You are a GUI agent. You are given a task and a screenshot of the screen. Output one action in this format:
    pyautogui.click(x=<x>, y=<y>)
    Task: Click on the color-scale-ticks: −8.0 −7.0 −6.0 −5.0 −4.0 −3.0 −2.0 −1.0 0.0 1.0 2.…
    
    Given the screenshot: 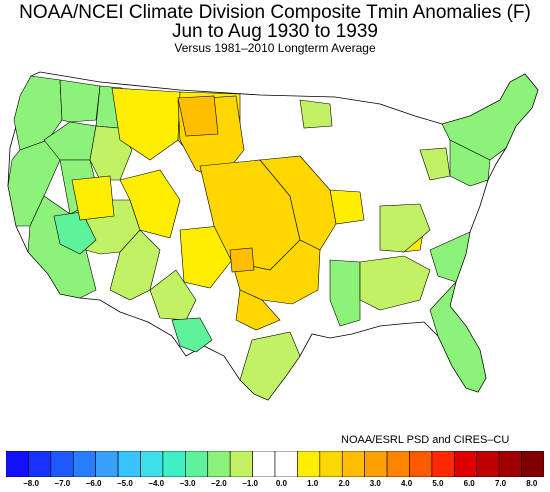 What is the action you would take?
    pyautogui.click(x=275, y=485)
    